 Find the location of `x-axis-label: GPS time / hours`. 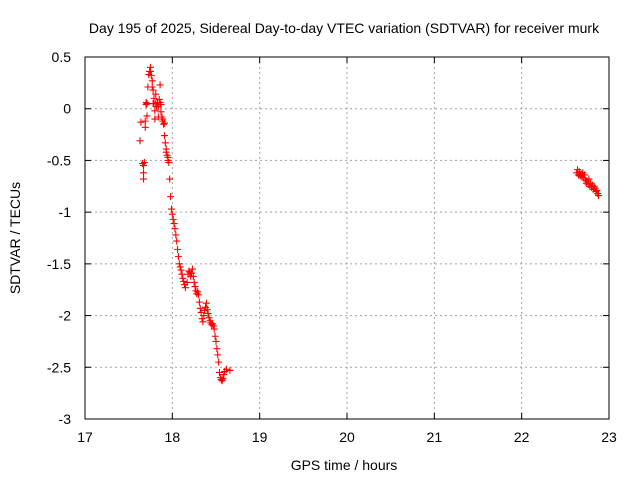

x-axis-label: GPS time / hours is located at coordinates (344, 465).